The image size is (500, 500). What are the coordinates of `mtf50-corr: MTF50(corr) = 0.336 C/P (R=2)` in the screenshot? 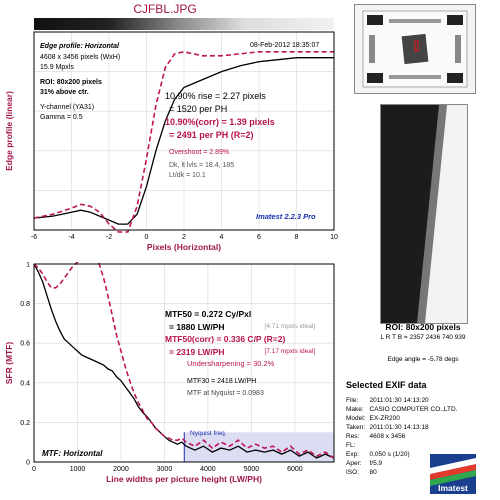 It's located at (225, 339).